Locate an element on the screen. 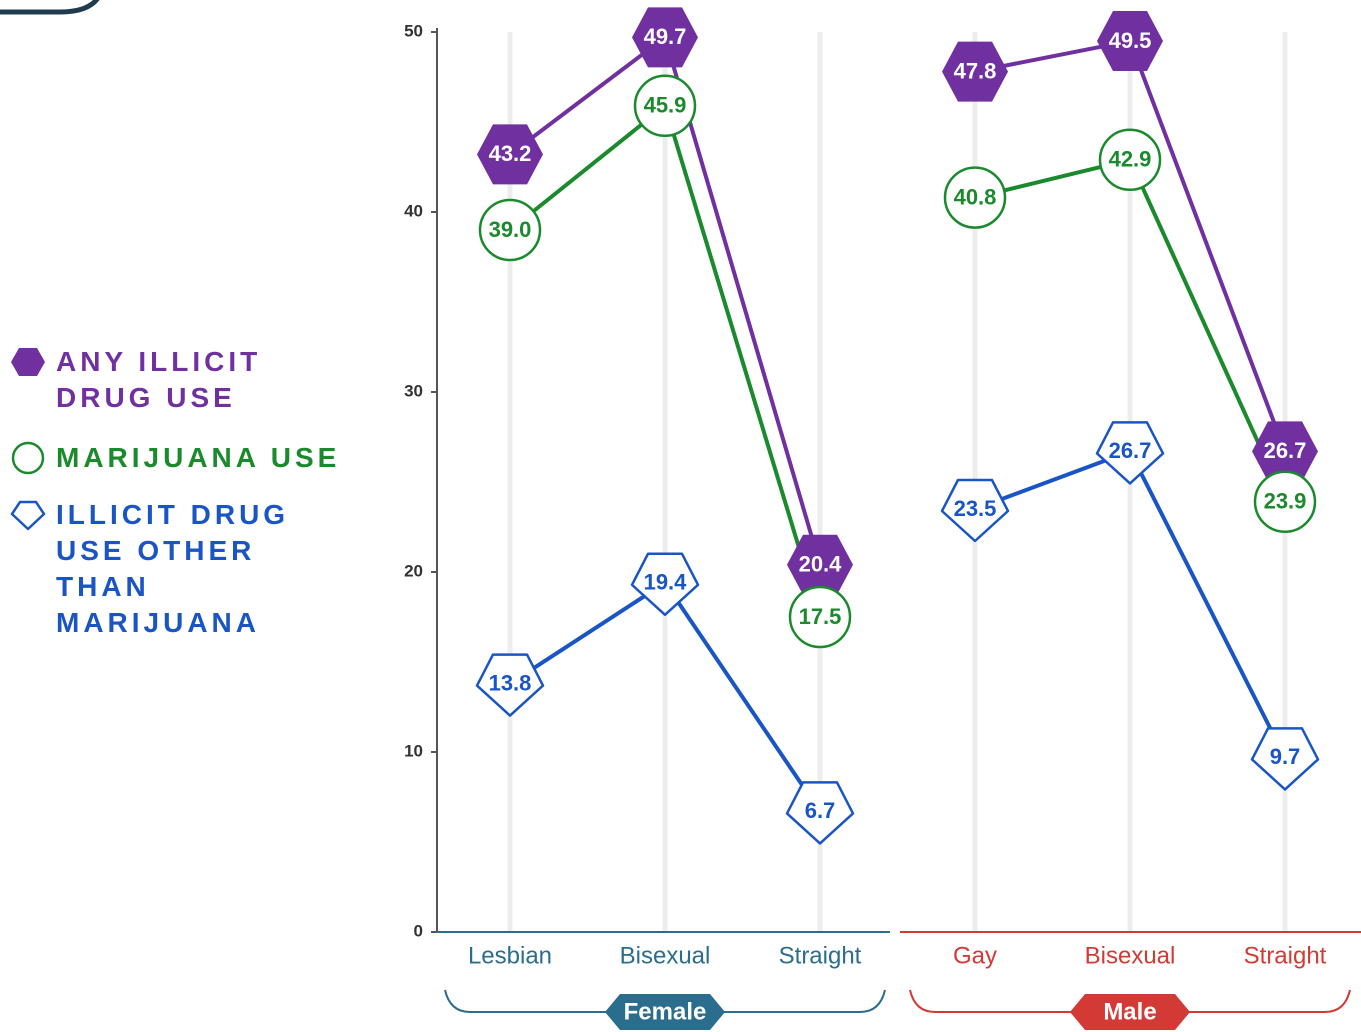 The width and height of the screenshot is (1361, 1032). group-label: Male is located at coordinates (1129, 1011).